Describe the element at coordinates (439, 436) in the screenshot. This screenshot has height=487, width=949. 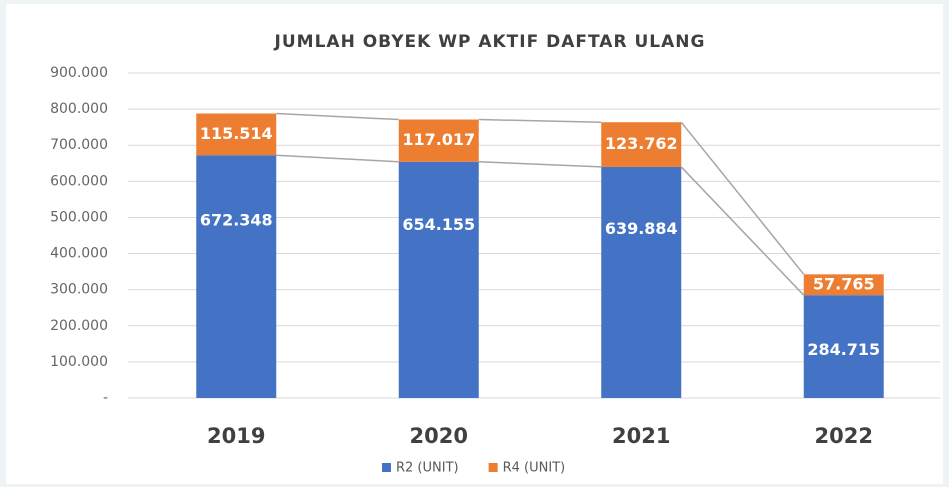
I see `x-tick-label: 2020` at that location.